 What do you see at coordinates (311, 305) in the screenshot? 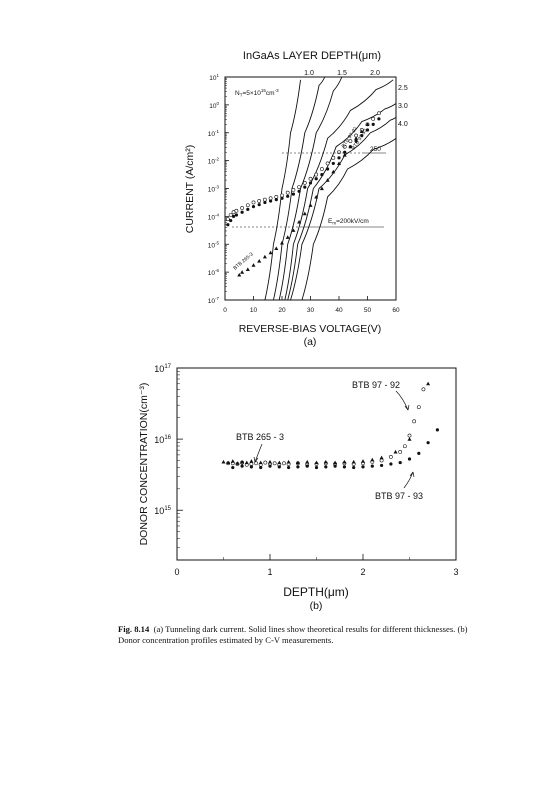
I see `panel-a-x-ticks: 0 10 20 30 40 50 60` at bounding box center [311, 305].